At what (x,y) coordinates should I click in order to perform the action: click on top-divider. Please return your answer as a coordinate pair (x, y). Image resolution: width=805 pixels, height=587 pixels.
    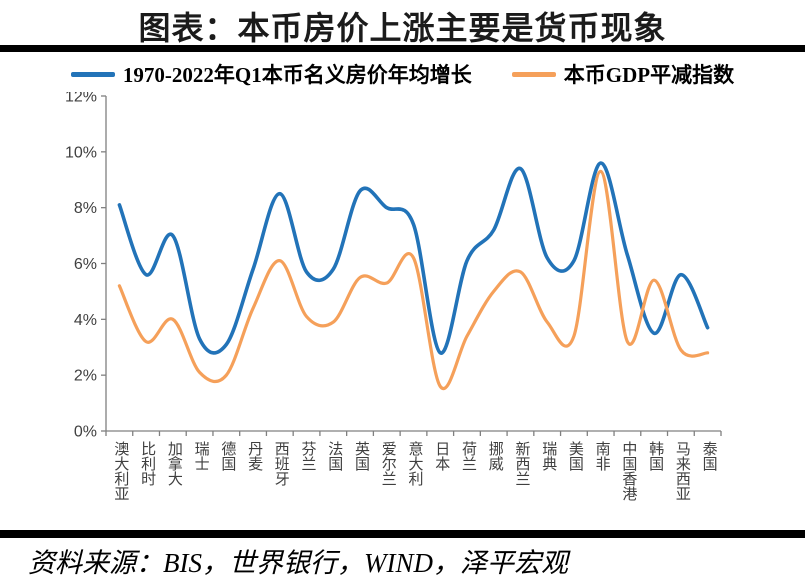
    Looking at the image, I should click on (402, 48).